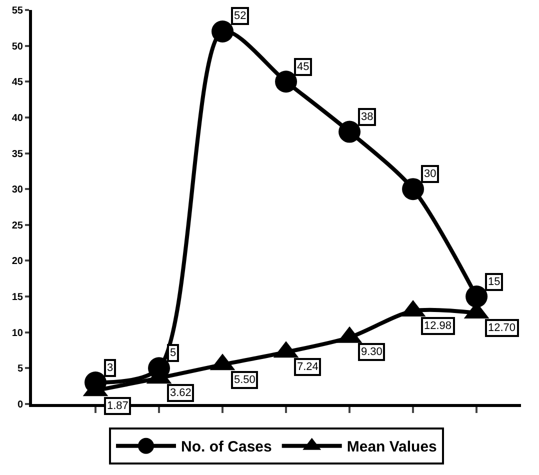  I want to click on y-tick-label: 20, so click(18, 262).